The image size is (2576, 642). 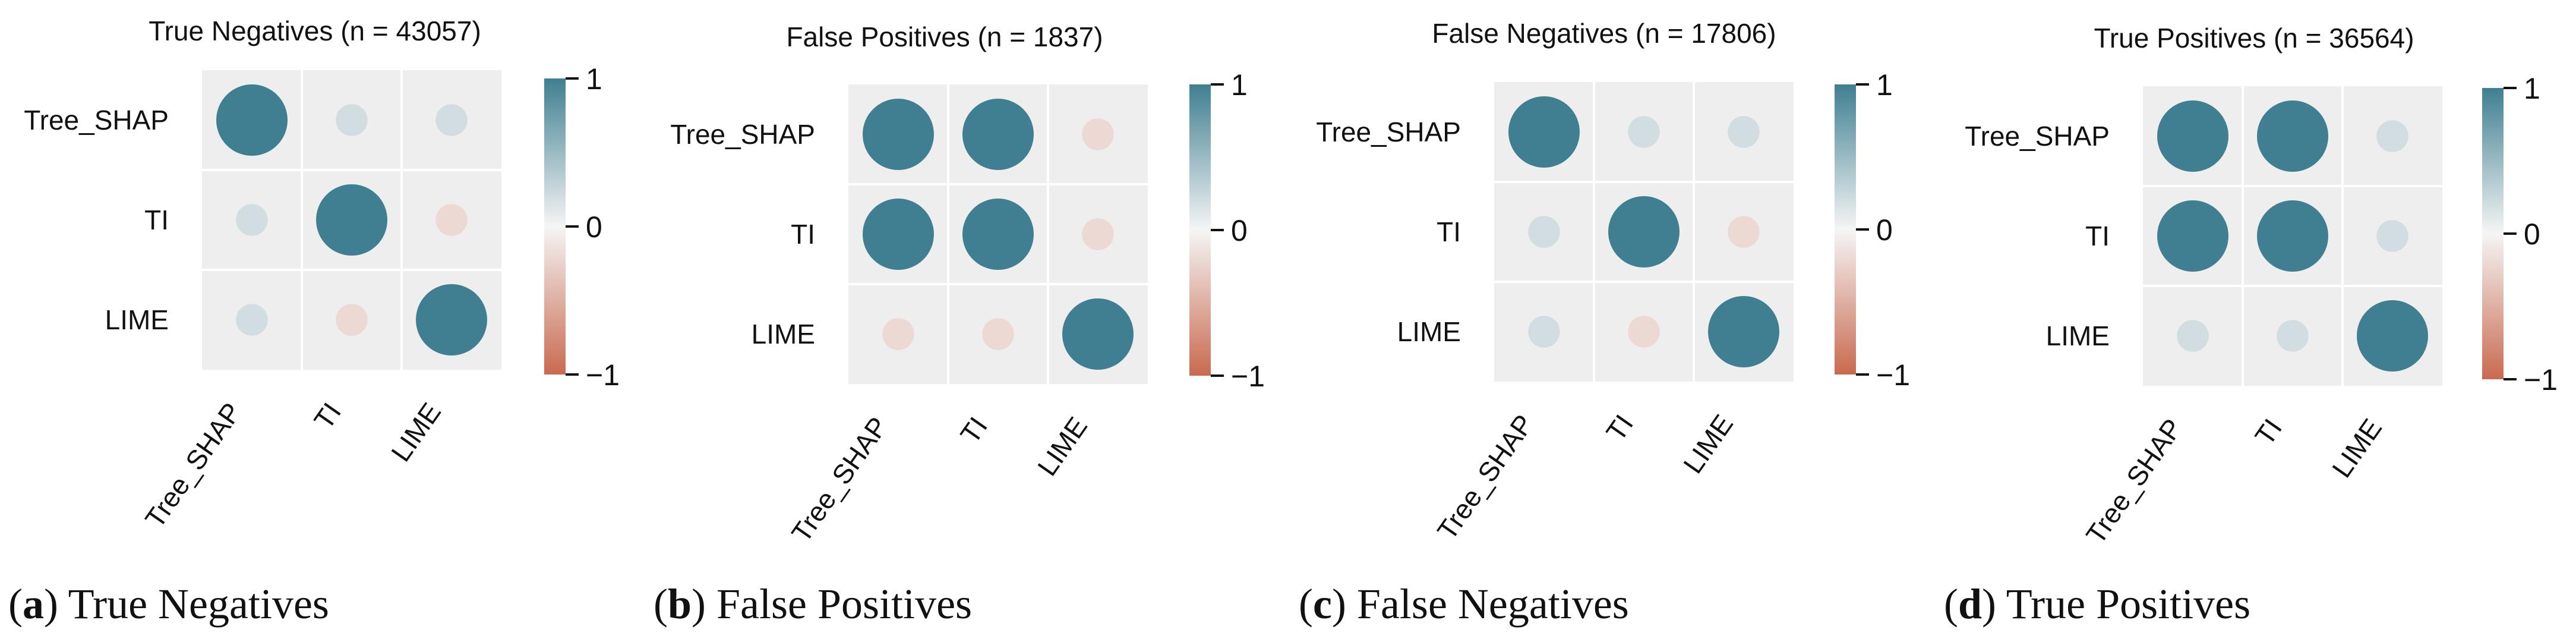 I want to click on subfigure-caption: (c) False Negatives, so click(x=1464, y=604).